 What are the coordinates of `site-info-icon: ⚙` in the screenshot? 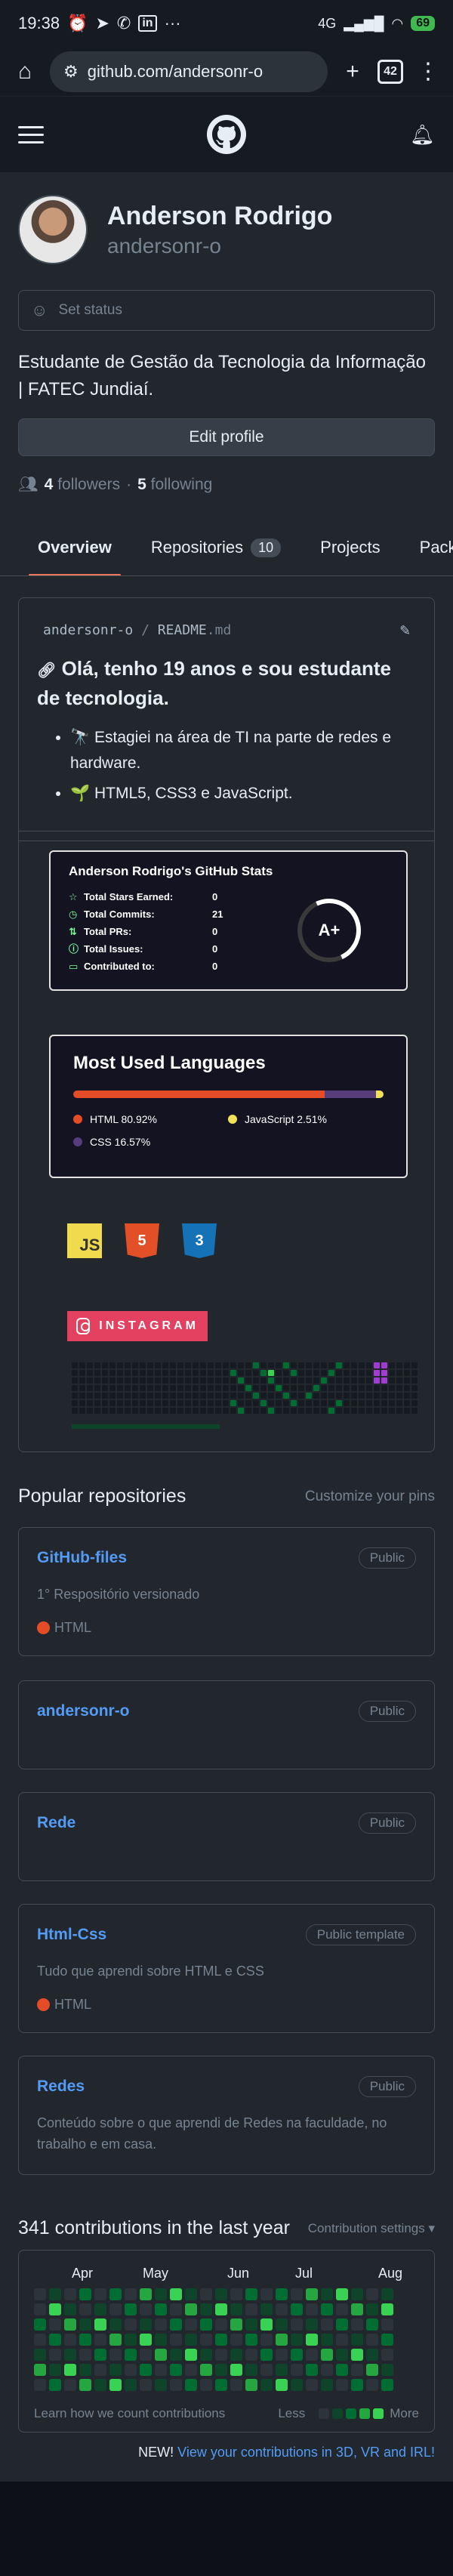 It's located at (71, 71).